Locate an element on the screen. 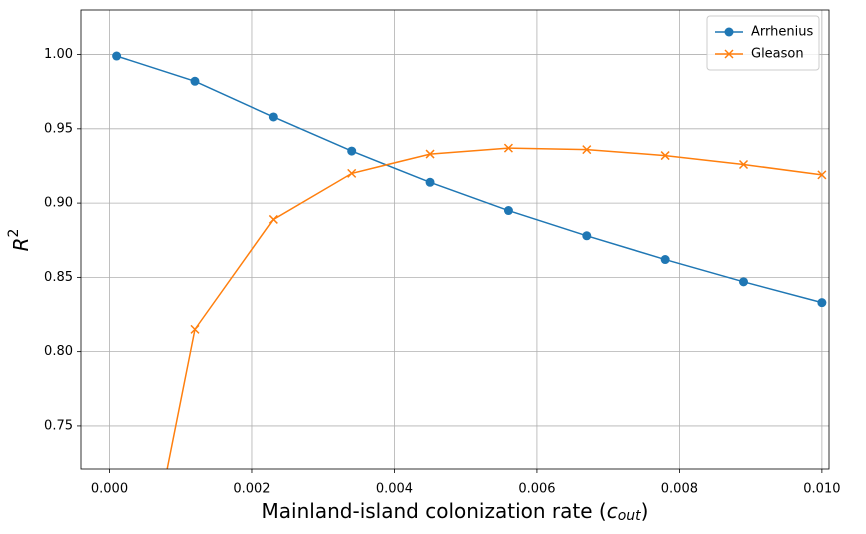 Image resolution: width=866 pixels, height=534 pixels. y-axis-label: R2 is located at coordinates (19, 240).